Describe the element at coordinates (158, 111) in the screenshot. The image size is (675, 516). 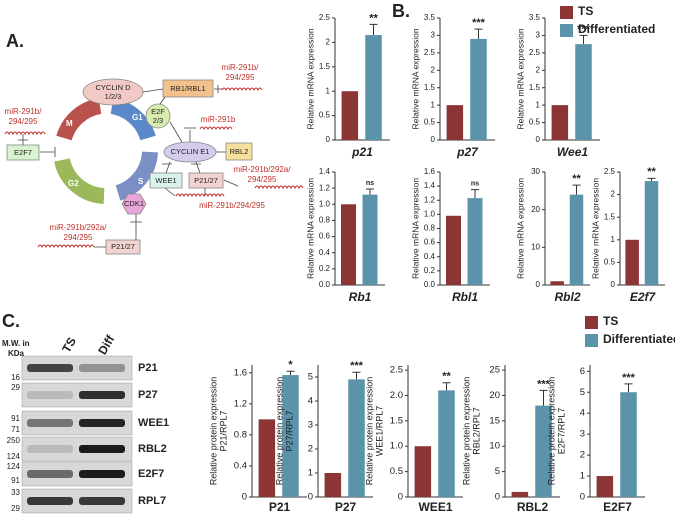
I see `node-label: E2F` at that location.